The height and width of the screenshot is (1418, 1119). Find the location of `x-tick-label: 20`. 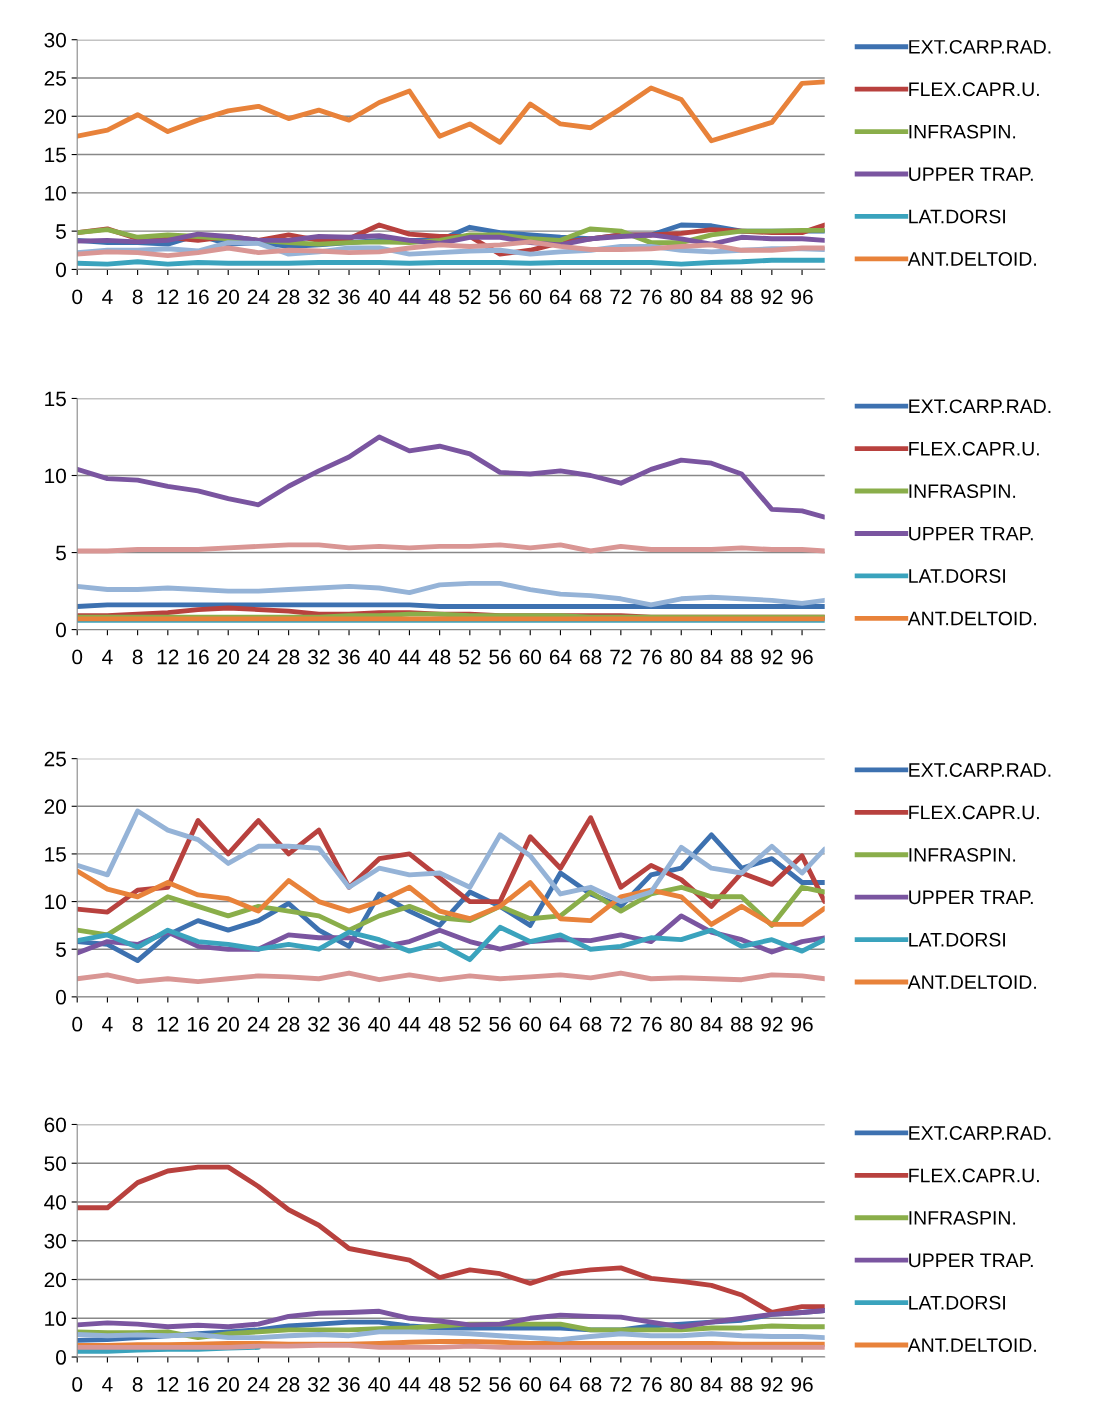

x-tick-label: 20 is located at coordinates (228, 1384).